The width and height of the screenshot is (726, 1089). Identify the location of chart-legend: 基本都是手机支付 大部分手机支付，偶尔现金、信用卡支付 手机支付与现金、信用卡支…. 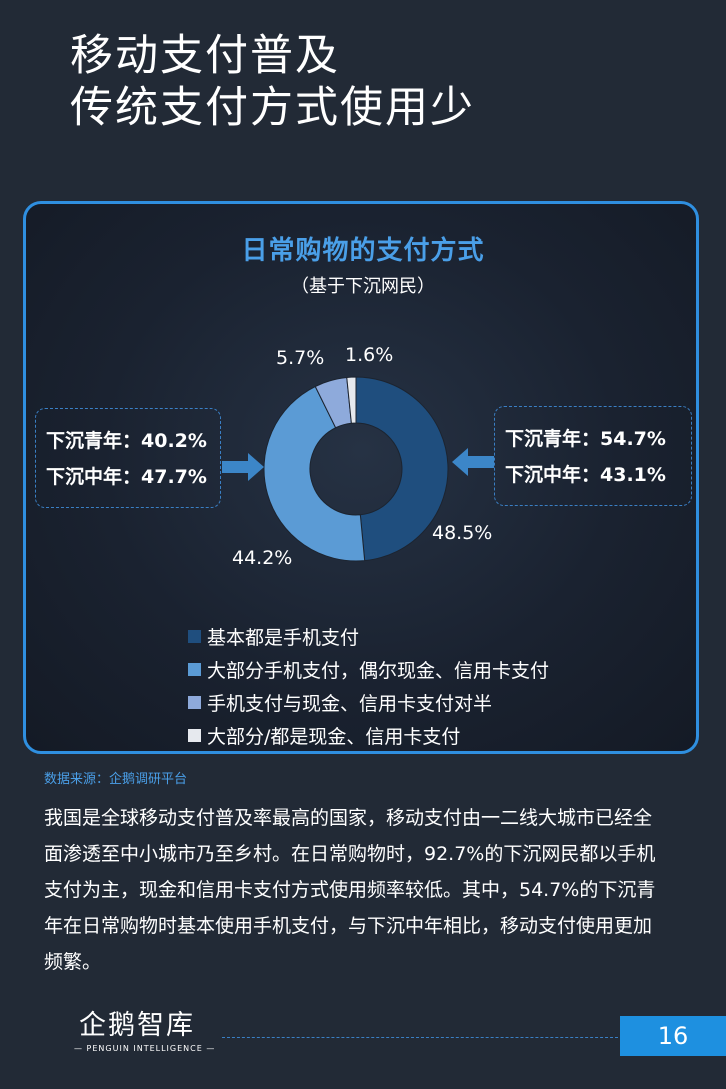
(368, 686).